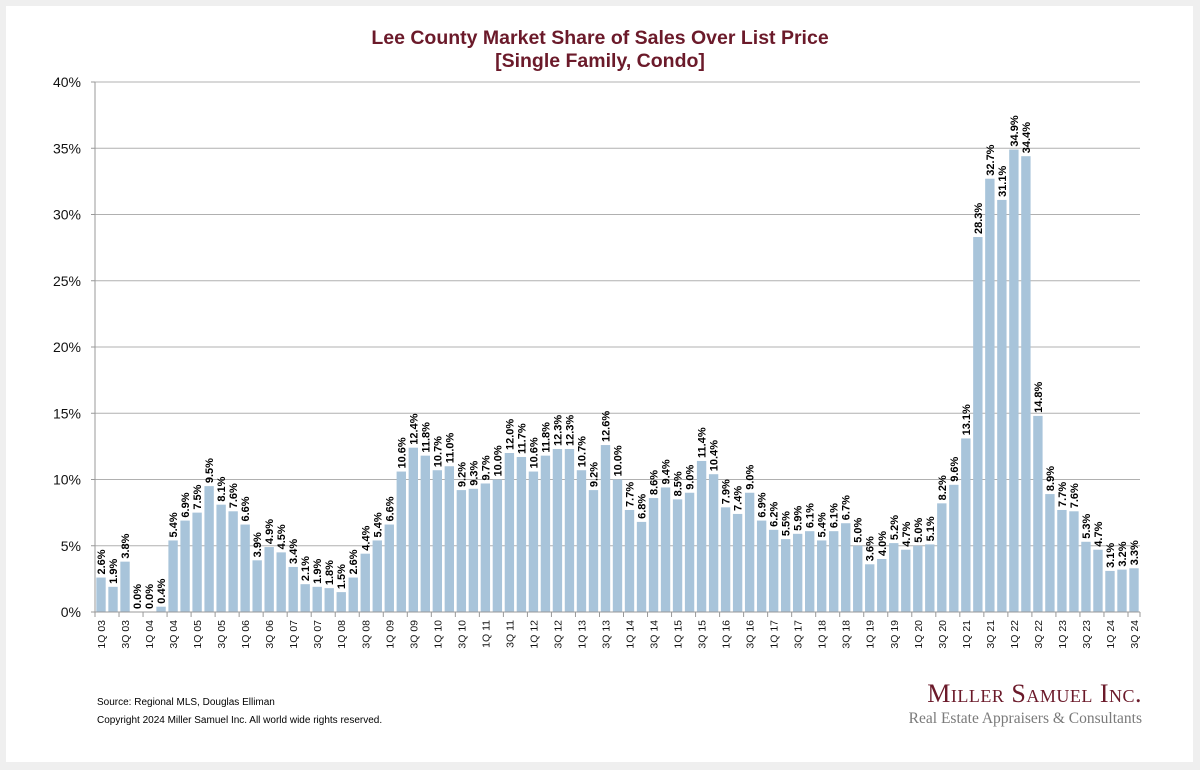  Describe the element at coordinates (979, 218) in the screenshot. I see `data-label: 28.3%` at that location.